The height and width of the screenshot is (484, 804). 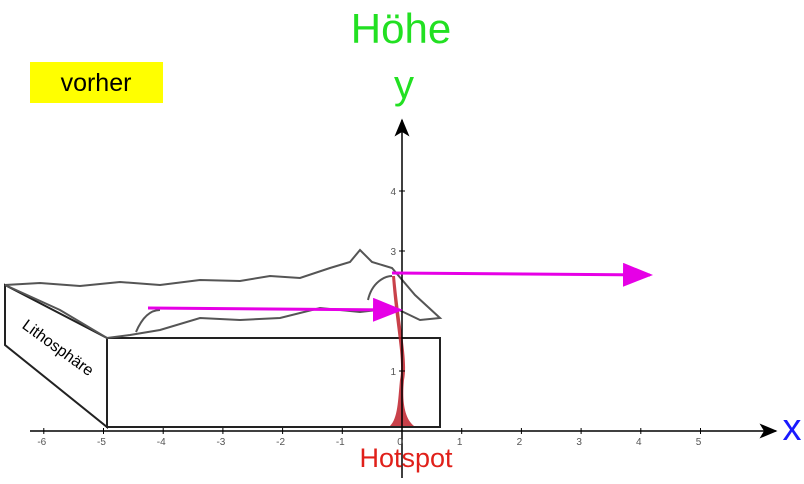 I want to click on x-tick-label: 5, so click(x=699, y=442).